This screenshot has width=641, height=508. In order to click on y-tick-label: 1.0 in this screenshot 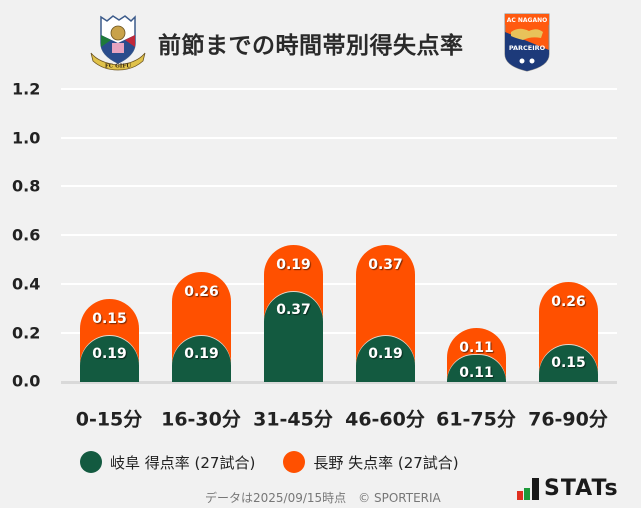, I will do `click(26, 138)`.